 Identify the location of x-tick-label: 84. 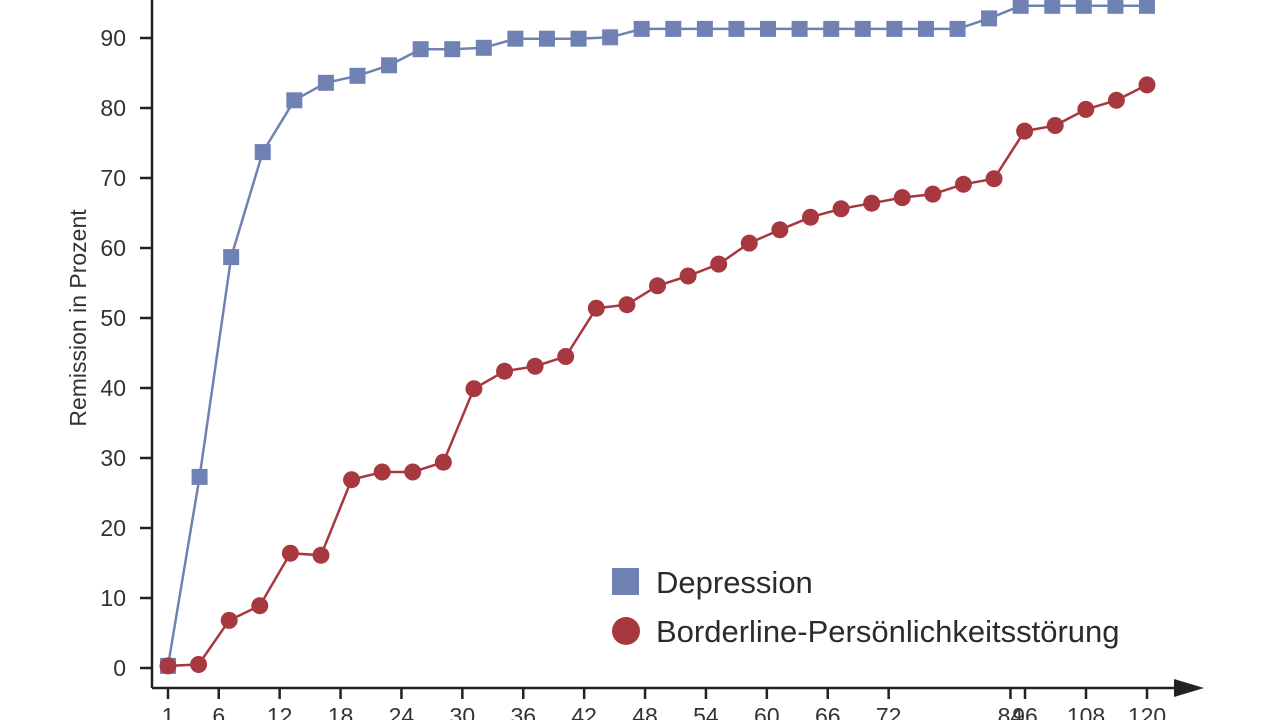
(1011, 711).